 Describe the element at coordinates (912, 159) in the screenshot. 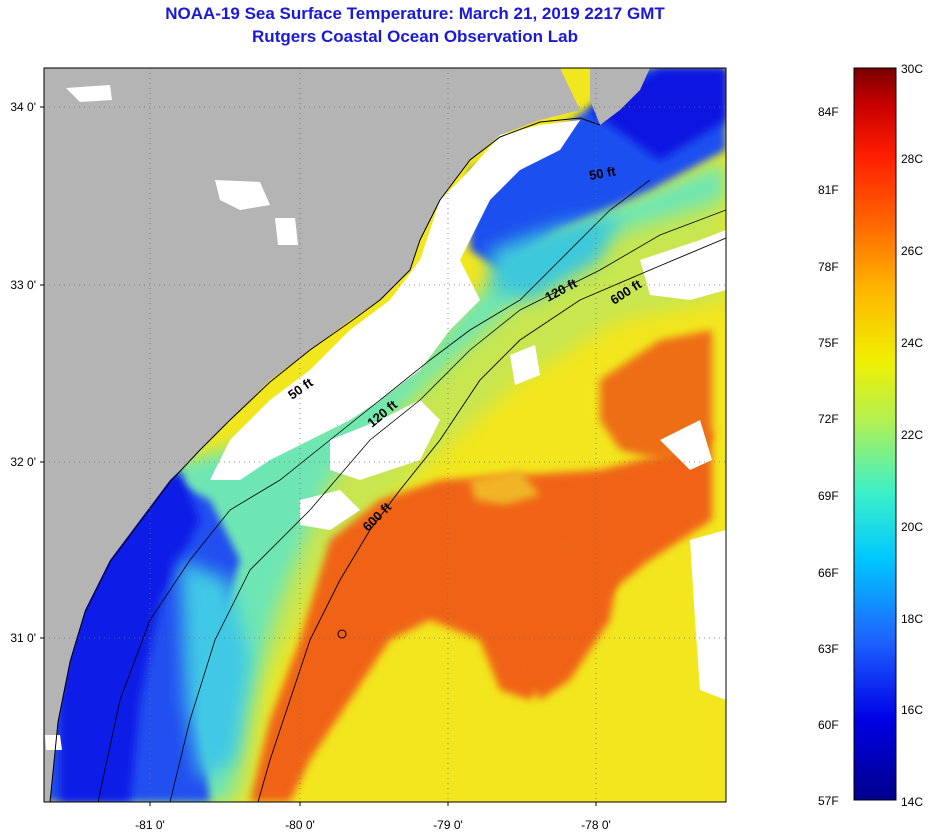

I see `cb-c-28: 28C` at that location.